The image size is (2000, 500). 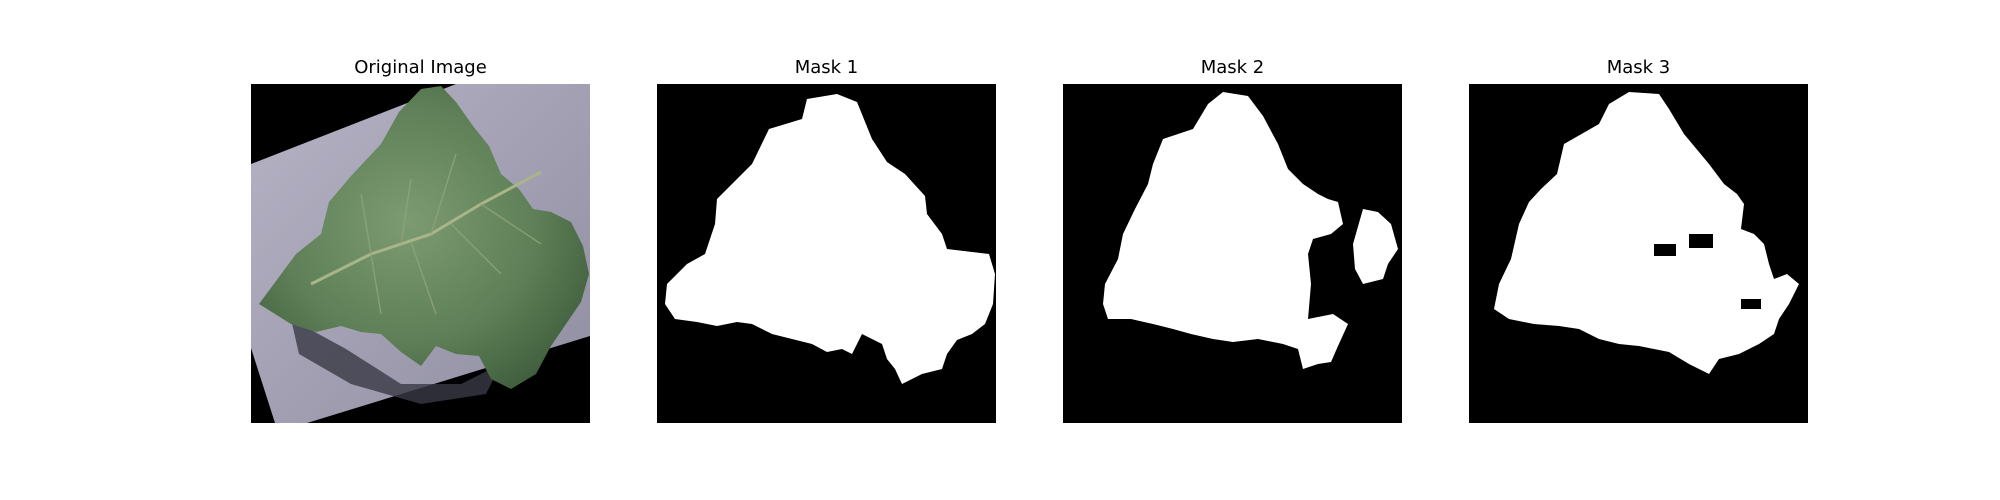 I want to click on mask-1-panel: Mask 1, so click(x=826, y=239).